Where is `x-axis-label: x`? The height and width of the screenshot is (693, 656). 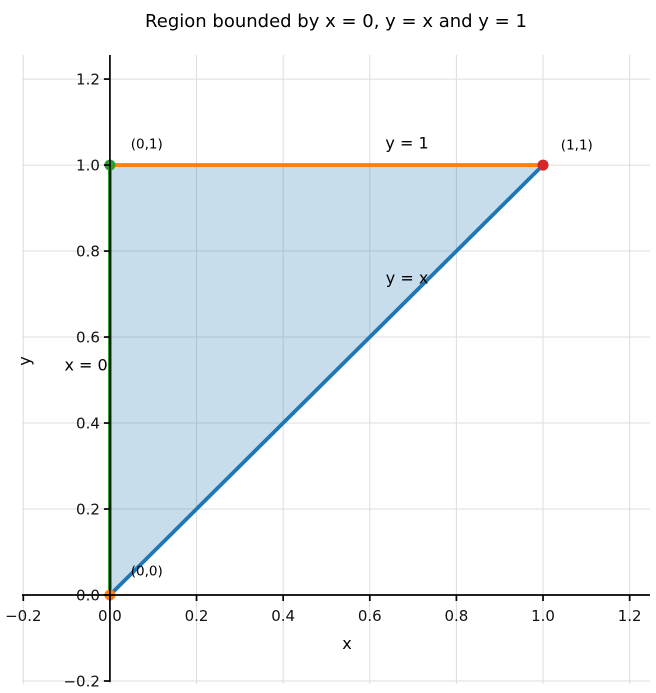
x-axis-label: x is located at coordinates (346, 643).